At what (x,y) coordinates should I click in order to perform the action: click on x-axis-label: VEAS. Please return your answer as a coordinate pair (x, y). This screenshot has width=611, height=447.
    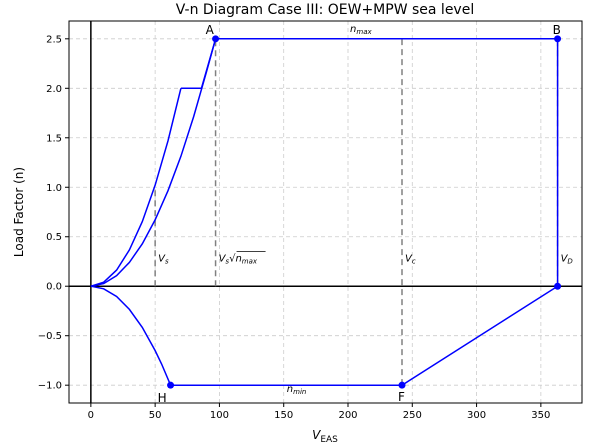
    Looking at the image, I should click on (325, 436).